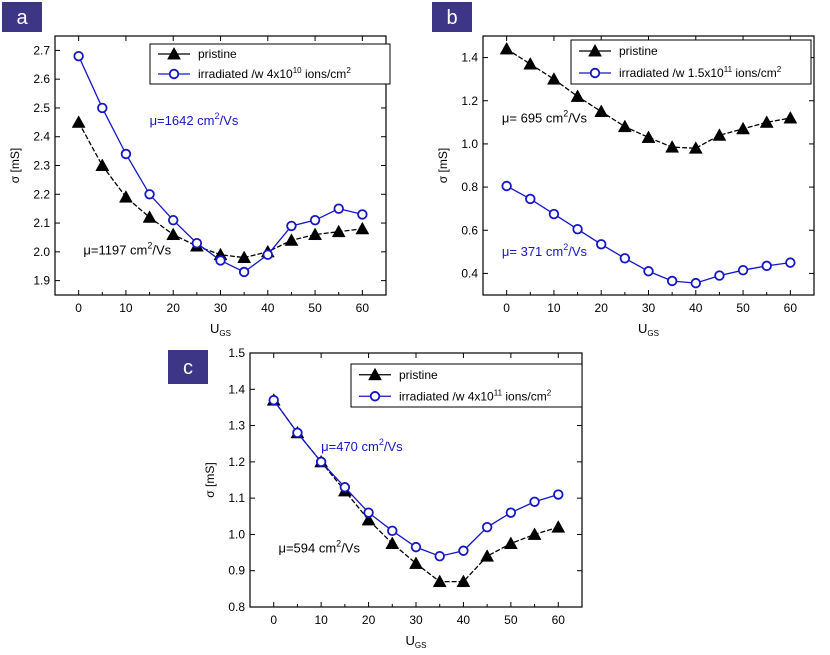 The width and height of the screenshot is (830, 655). I want to click on mobility-annotation: μ=470 cm2/Vs, so click(362, 445).